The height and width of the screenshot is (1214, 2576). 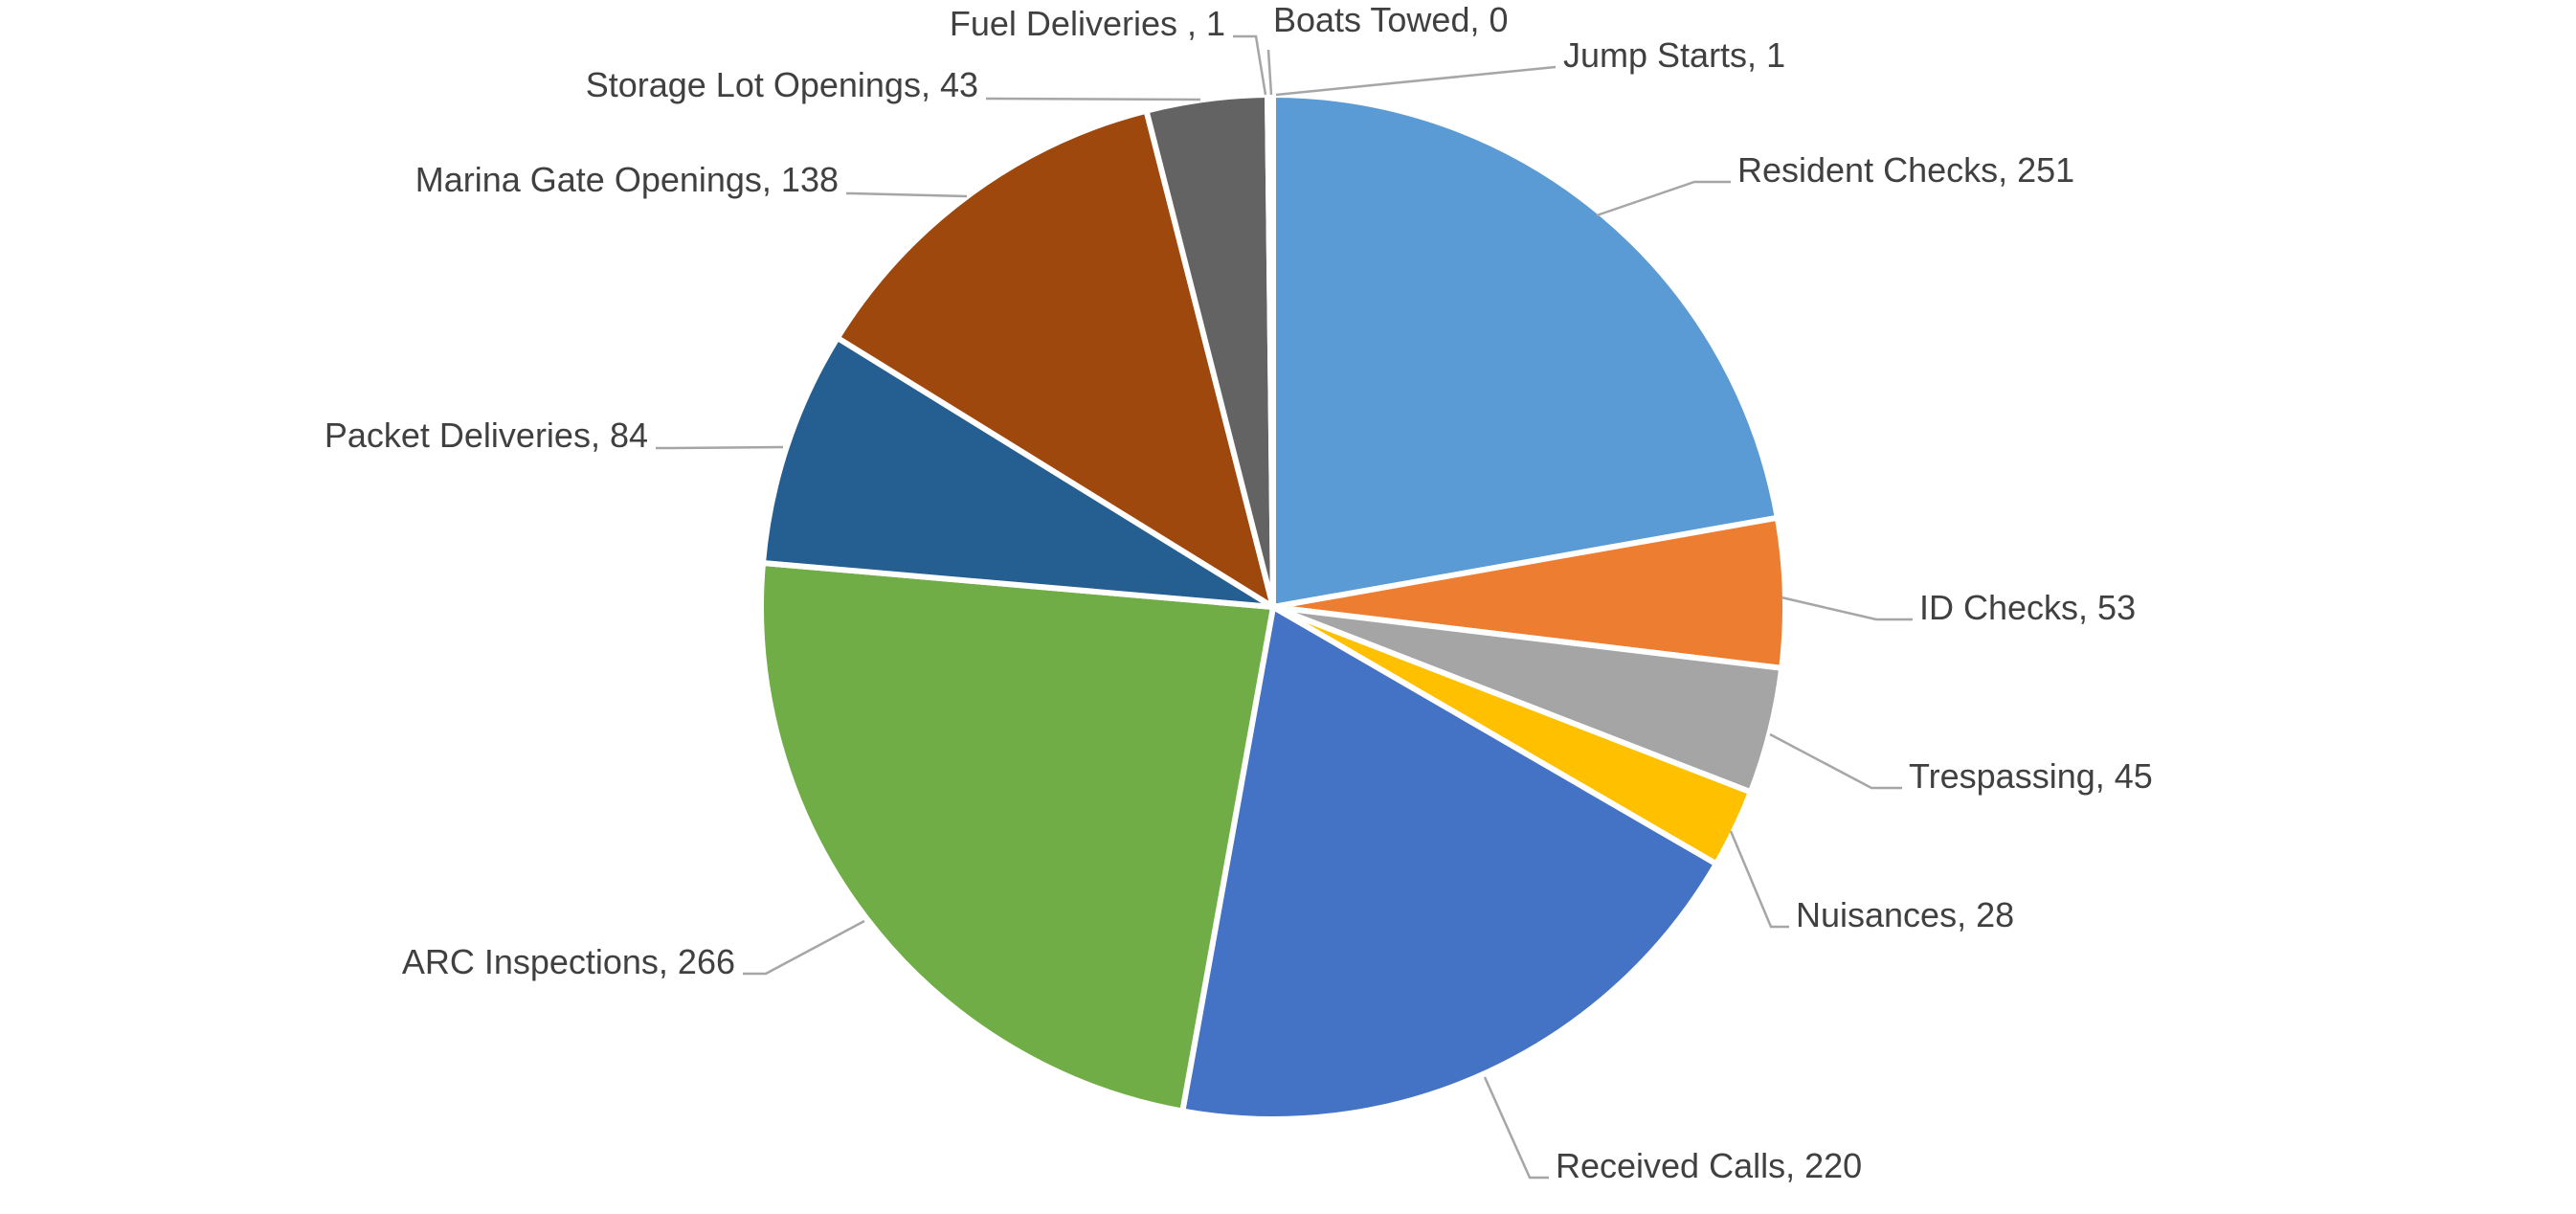 I want to click on leader-line-trespassing, so click(x=1836, y=761).